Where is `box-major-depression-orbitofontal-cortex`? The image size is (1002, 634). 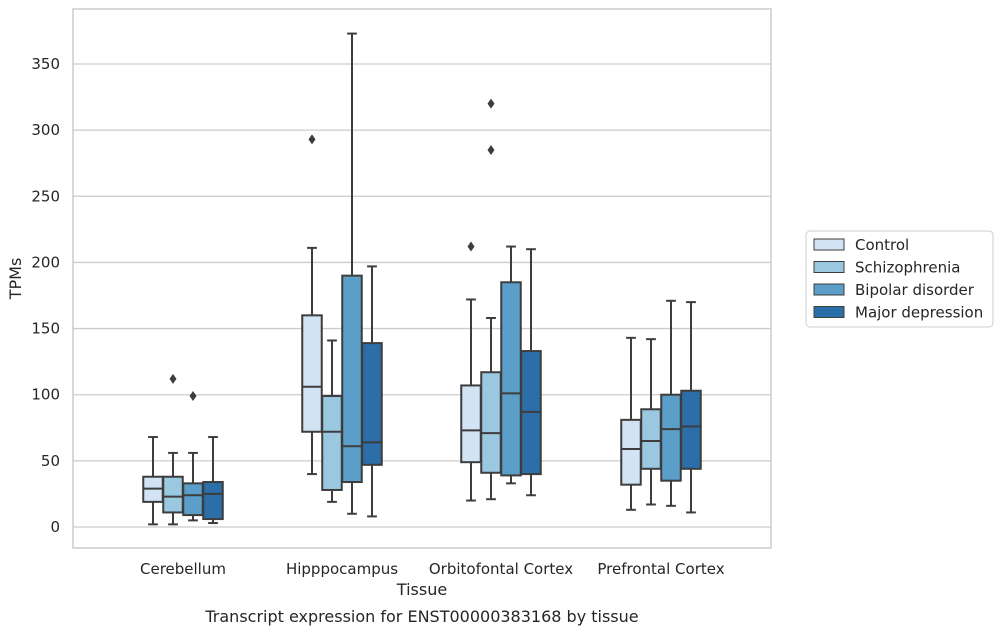 box-major-depression-orbitofontal-cortex is located at coordinates (531, 372).